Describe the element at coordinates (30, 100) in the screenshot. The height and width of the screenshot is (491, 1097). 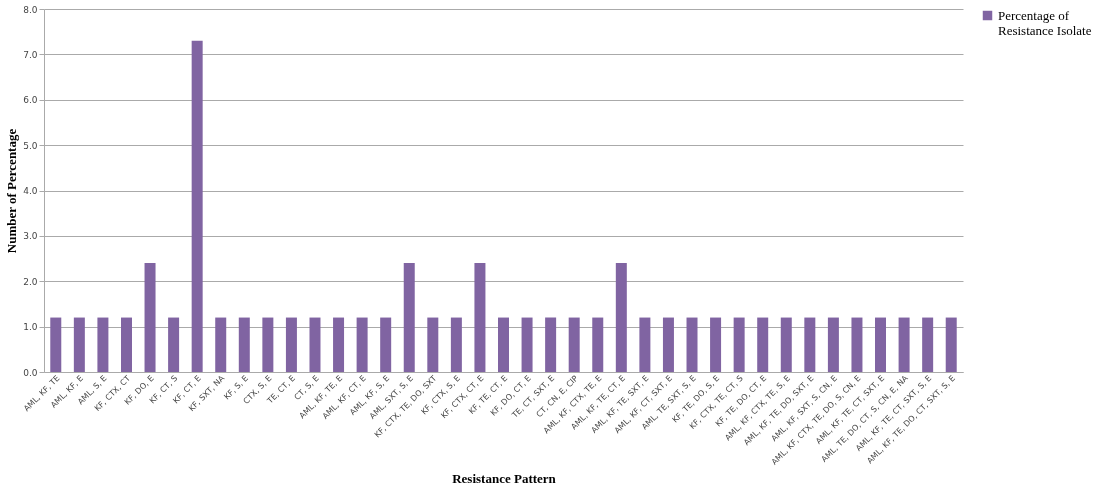
I see `y-tick-label: 6.0` at that location.